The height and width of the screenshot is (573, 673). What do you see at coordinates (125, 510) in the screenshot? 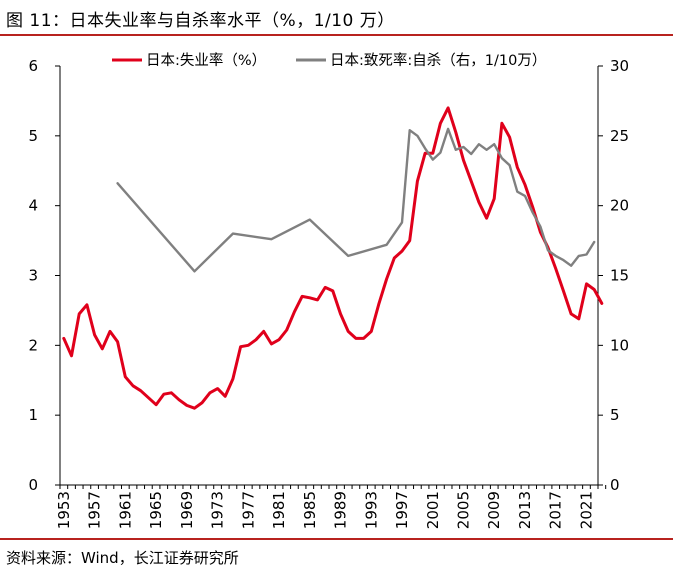
I see `x-tick-label: 1961` at bounding box center [125, 510].